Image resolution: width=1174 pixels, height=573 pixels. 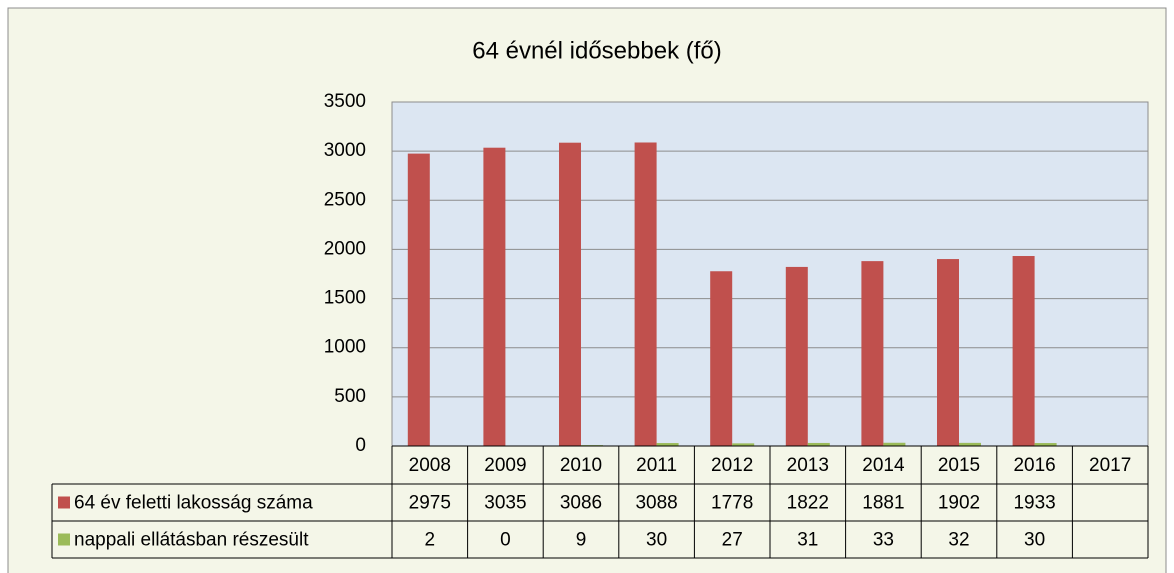 I want to click on legend-label: 64 év feletti lakosság száma, so click(x=193, y=503).